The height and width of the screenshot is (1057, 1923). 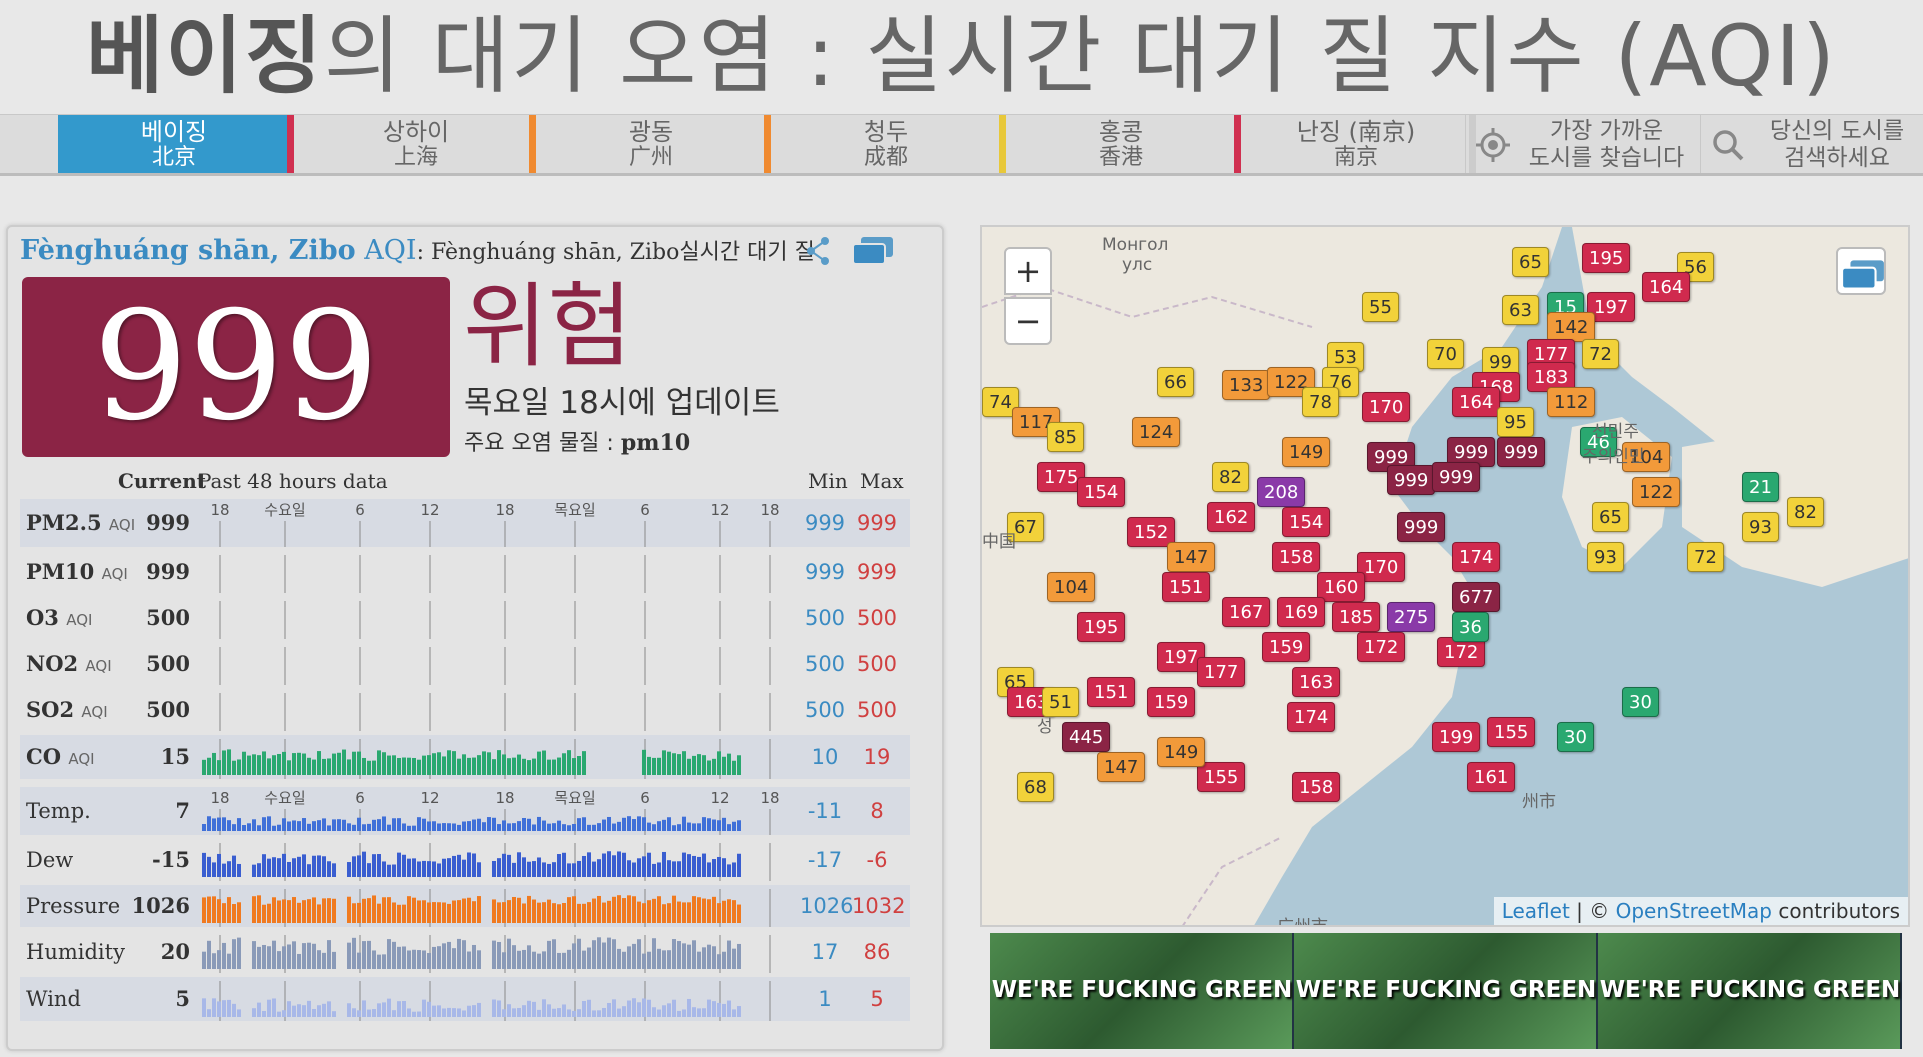 What do you see at coordinates (1156, 432) in the screenshot?
I see `aqi-marker: 124` at bounding box center [1156, 432].